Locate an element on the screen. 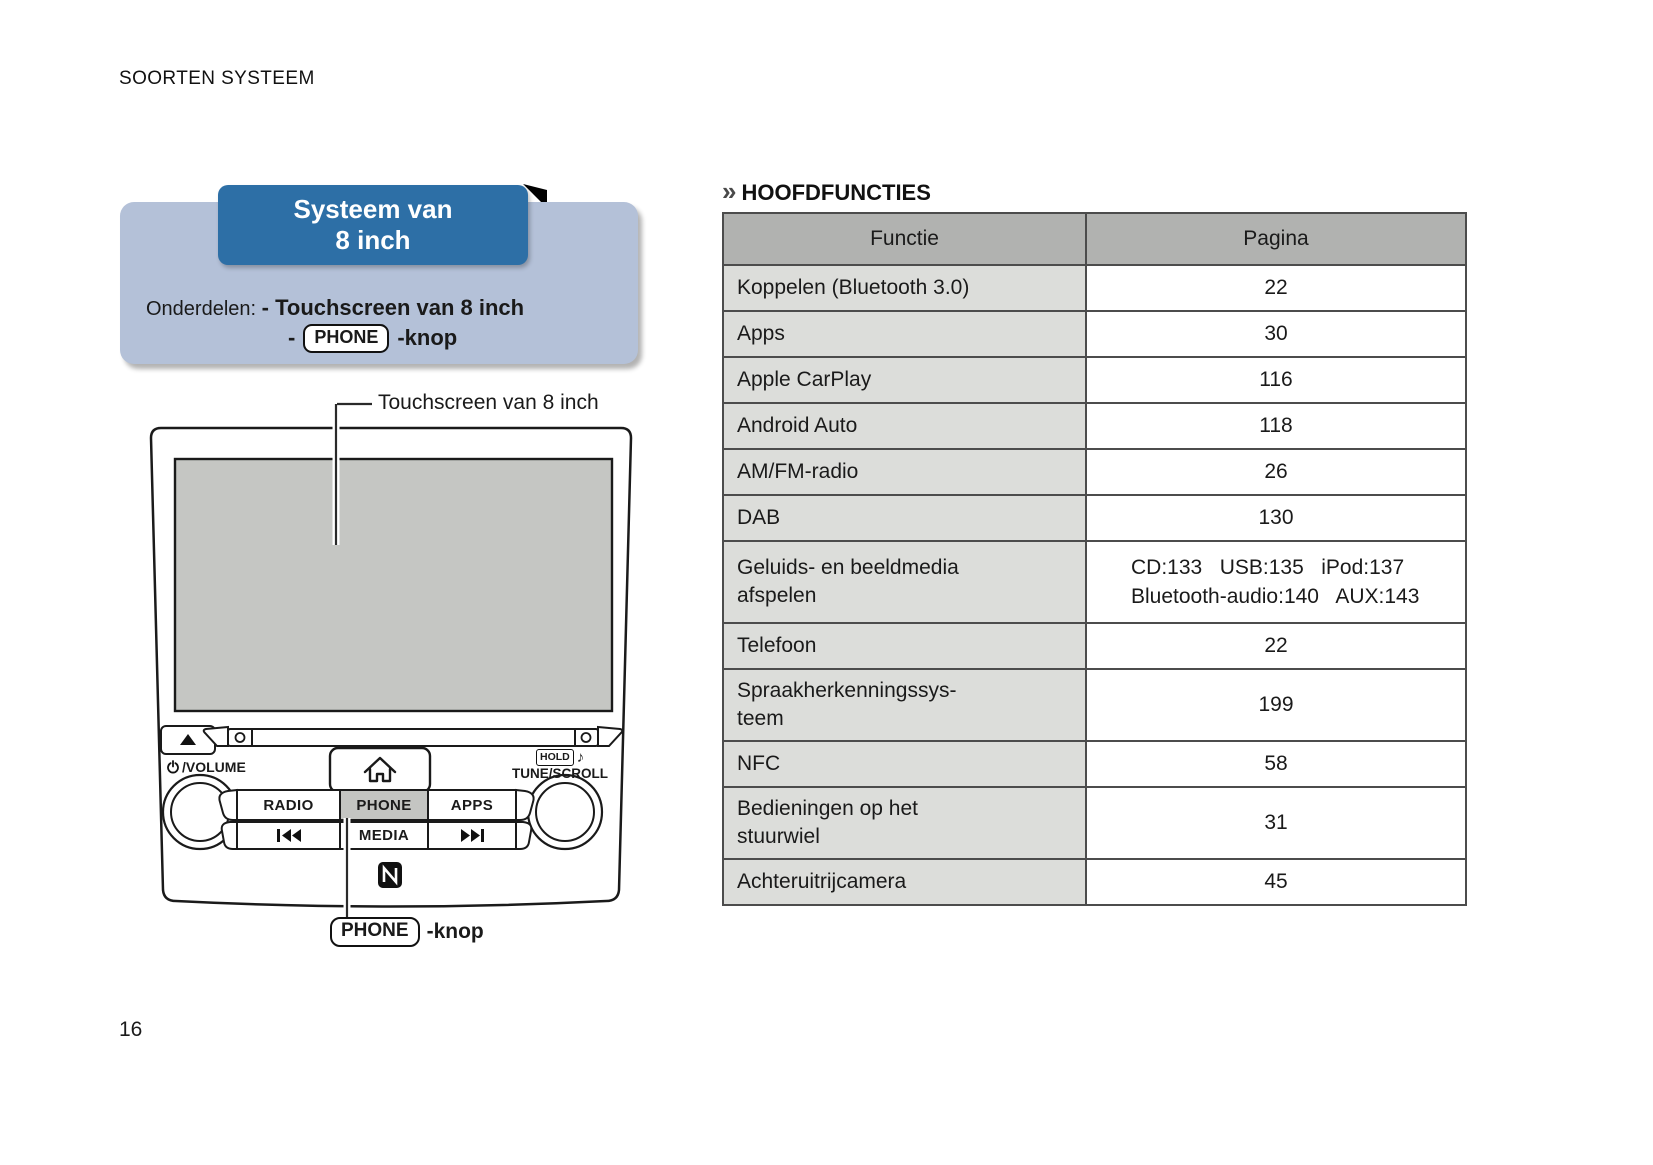 This screenshot has height=1165, width=1653. table-row: Spraakherkenningssys- teem 199 is located at coordinates (1094, 705).